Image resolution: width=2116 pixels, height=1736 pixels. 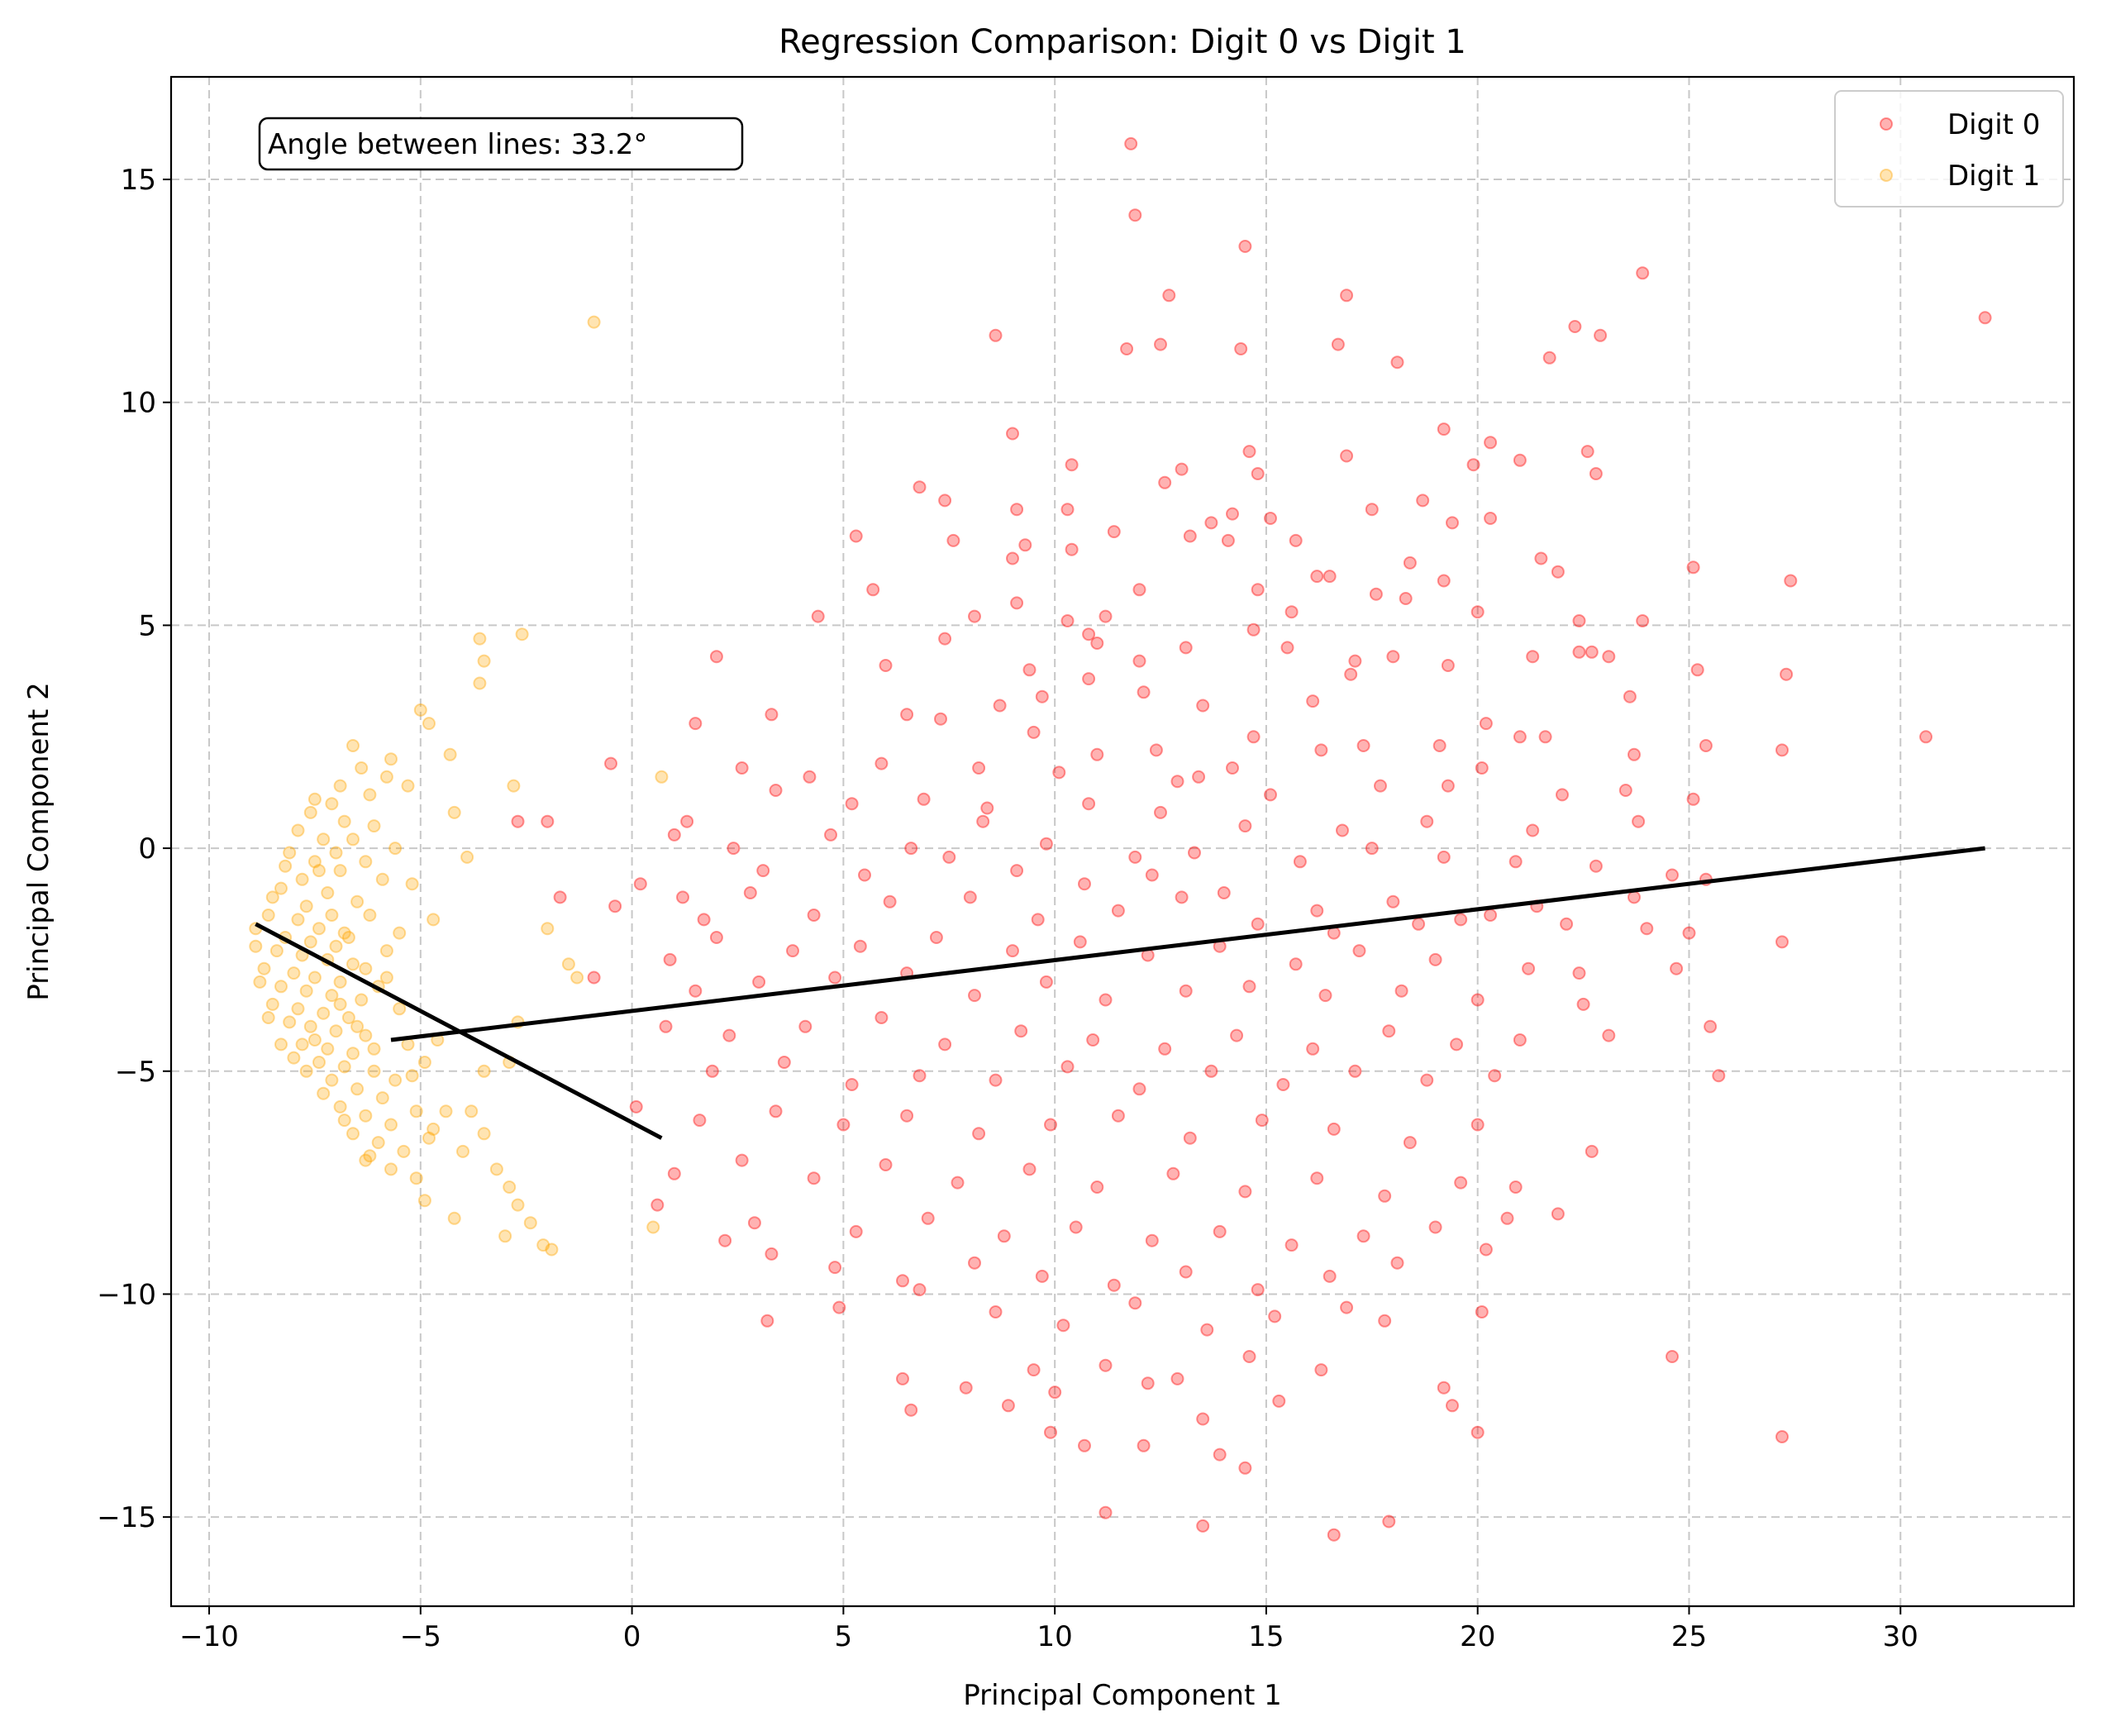 I want to click on y-tick-label: 0, so click(x=147, y=849).